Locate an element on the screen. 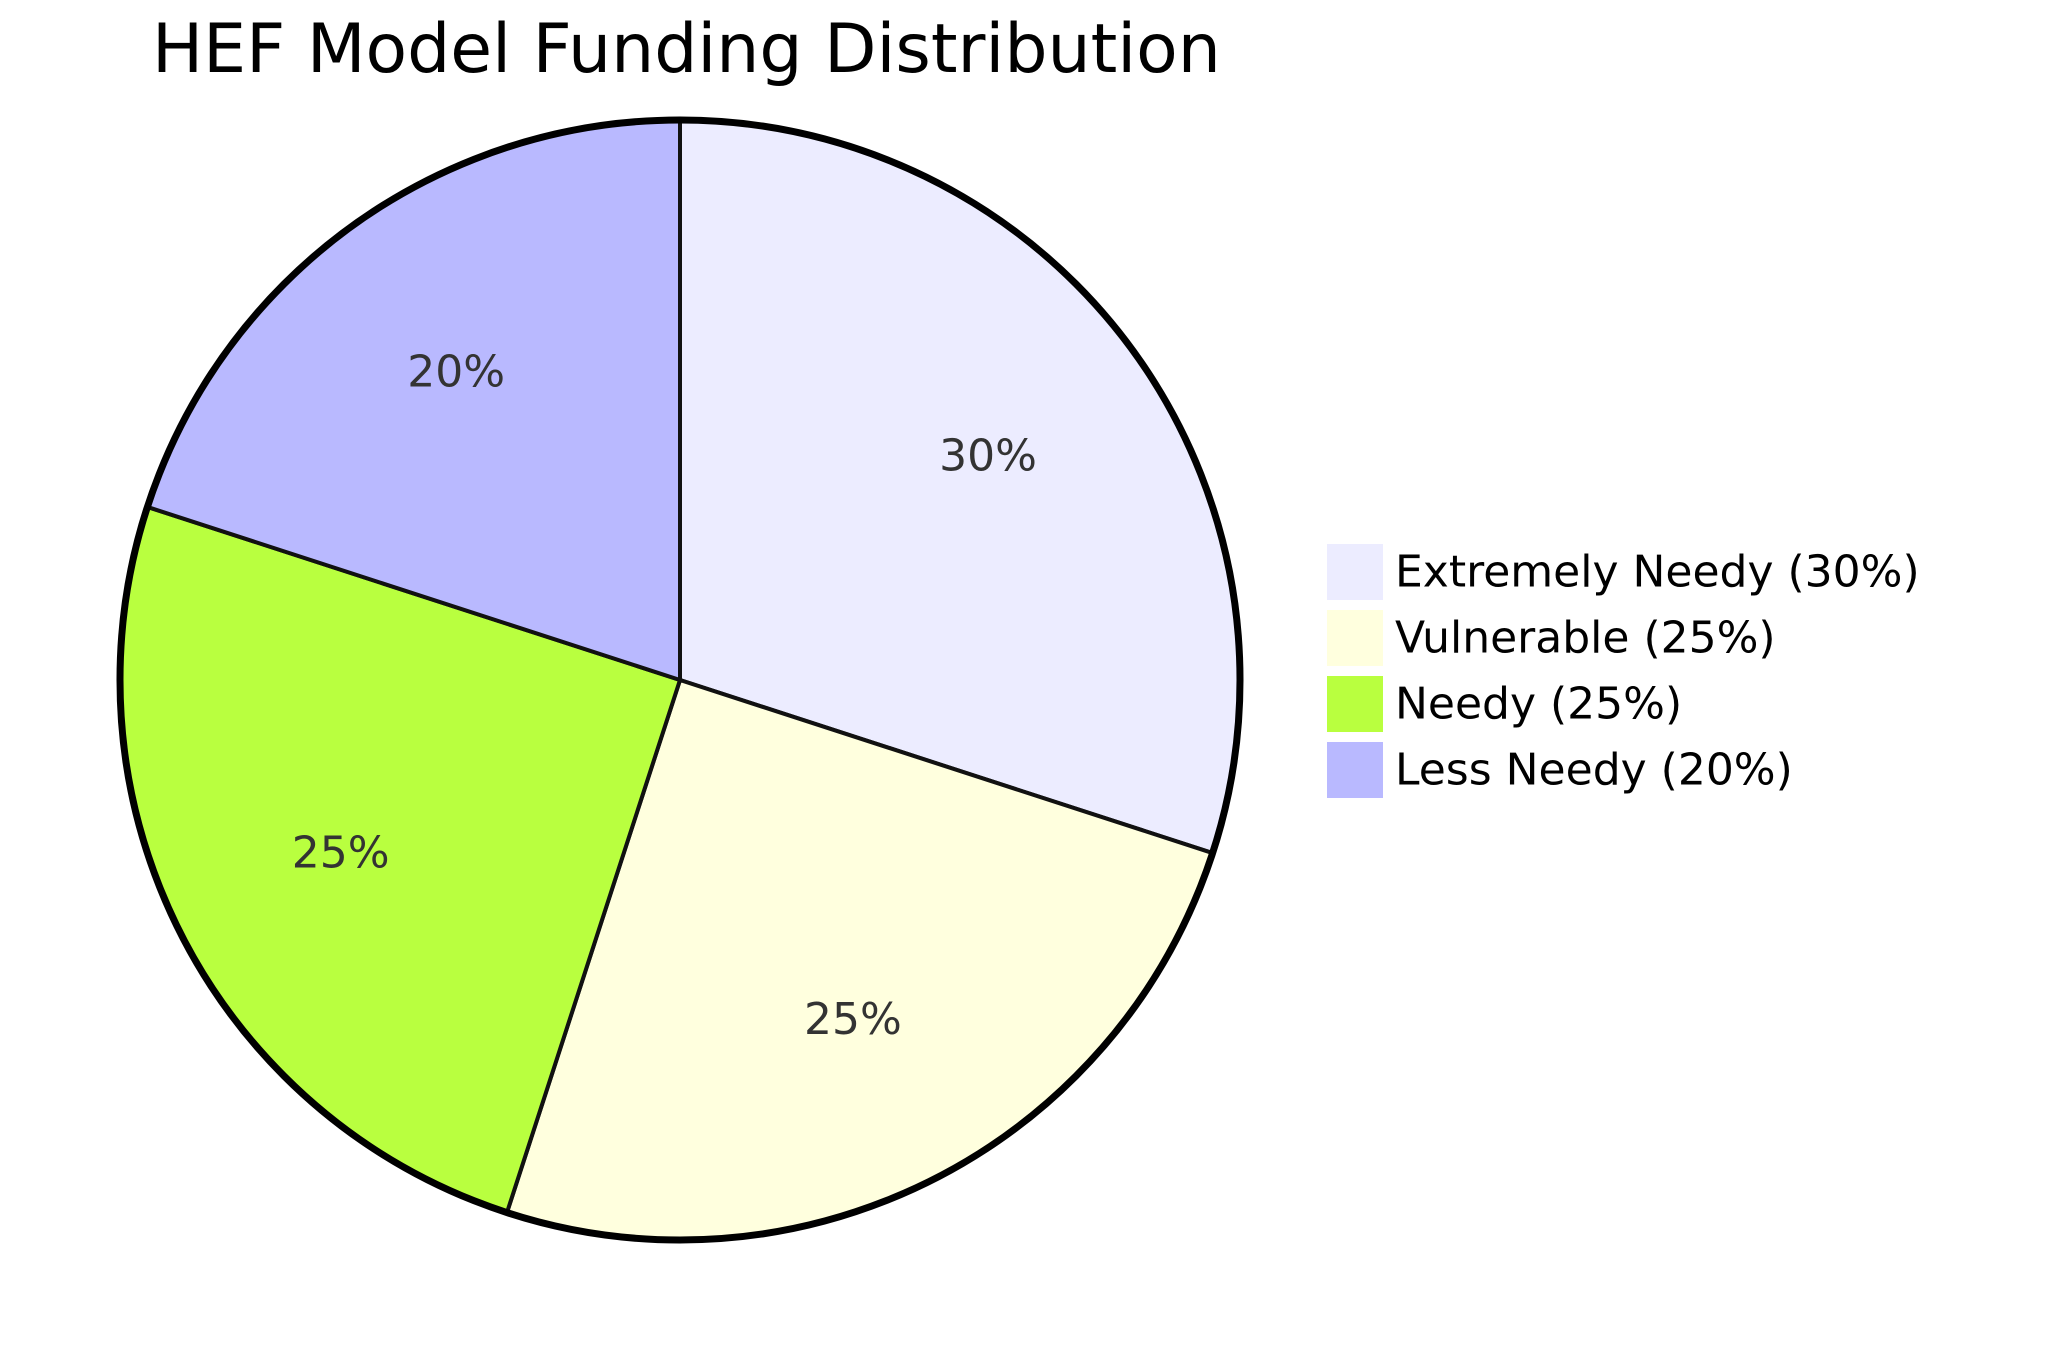 The image size is (2061, 1354). legend-label: Extremely Needy (30%) is located at coordinates (1657, 572).